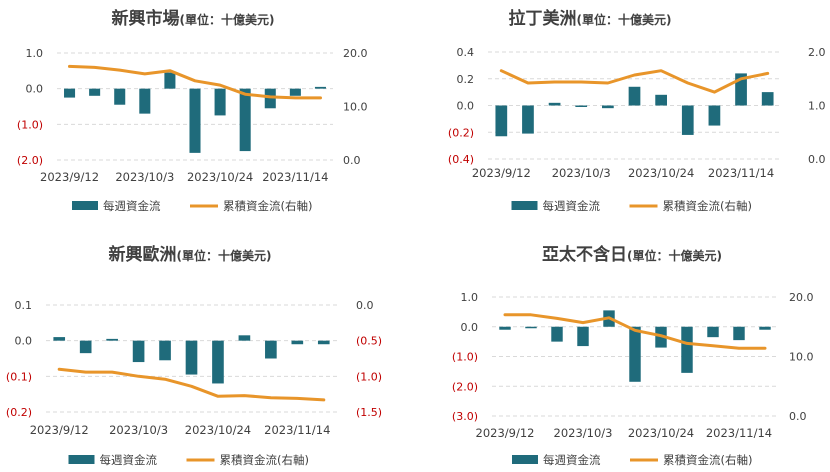  What do you see at coordinates (801, 357) in the screenshot?
I see `right-axis-tick-label: 10.0` at bounding box center [801, 357].